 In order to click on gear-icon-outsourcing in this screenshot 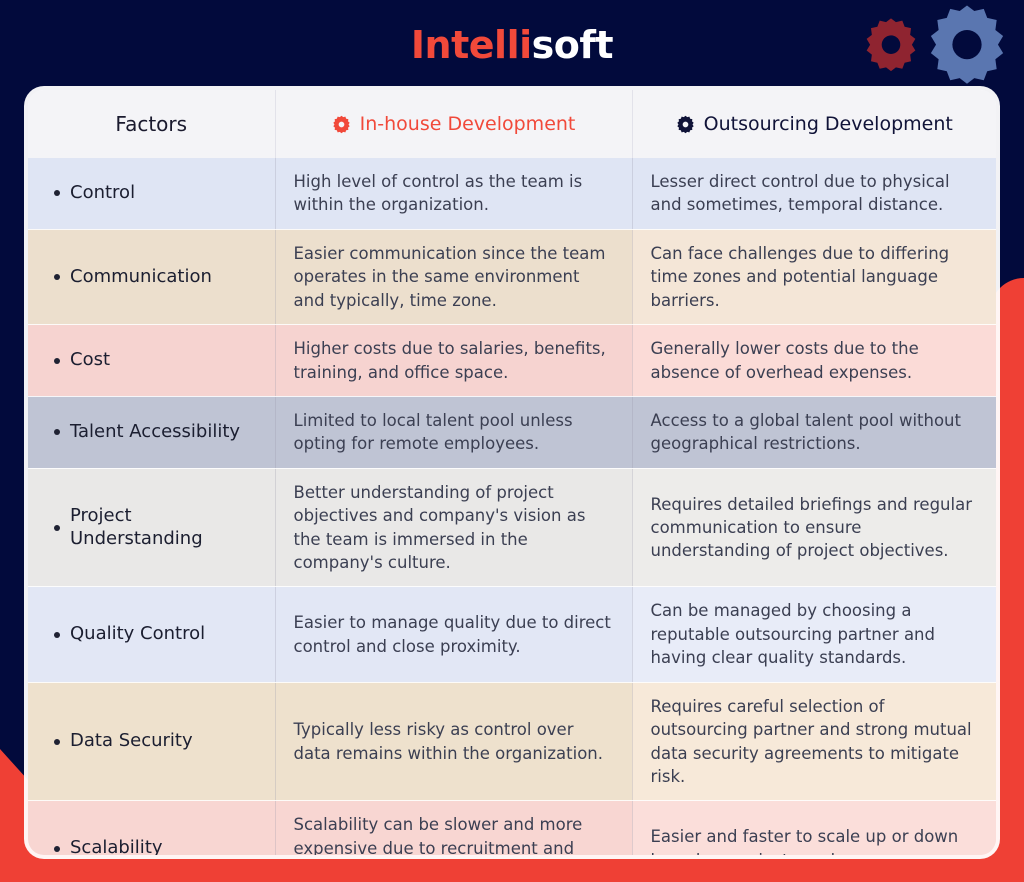, I will do `click(685, 124)`.